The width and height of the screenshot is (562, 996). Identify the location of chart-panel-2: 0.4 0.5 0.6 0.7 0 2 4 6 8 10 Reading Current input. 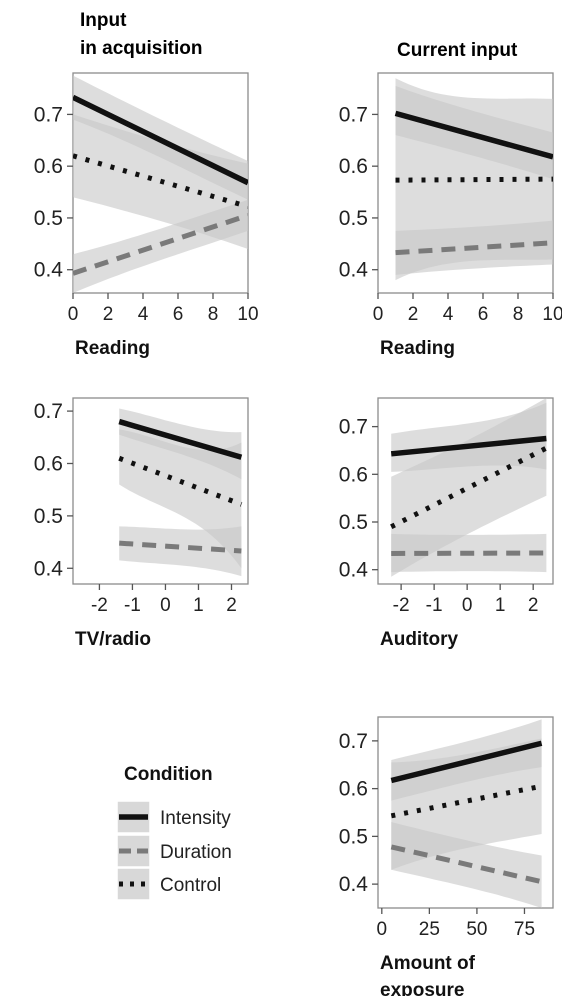
(450, 199).